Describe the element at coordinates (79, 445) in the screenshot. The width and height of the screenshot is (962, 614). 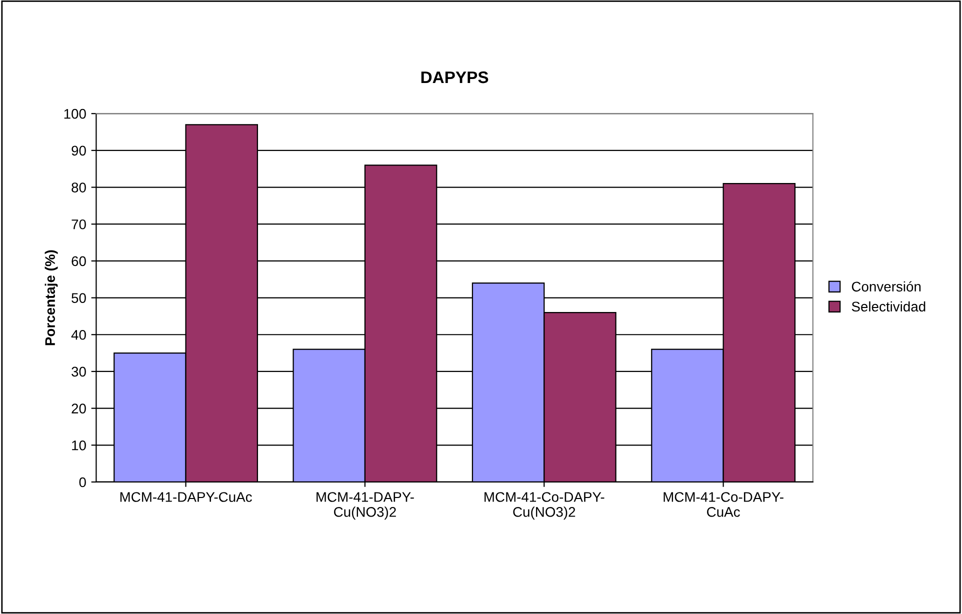
I see `y-tick-label: 10` at that location.